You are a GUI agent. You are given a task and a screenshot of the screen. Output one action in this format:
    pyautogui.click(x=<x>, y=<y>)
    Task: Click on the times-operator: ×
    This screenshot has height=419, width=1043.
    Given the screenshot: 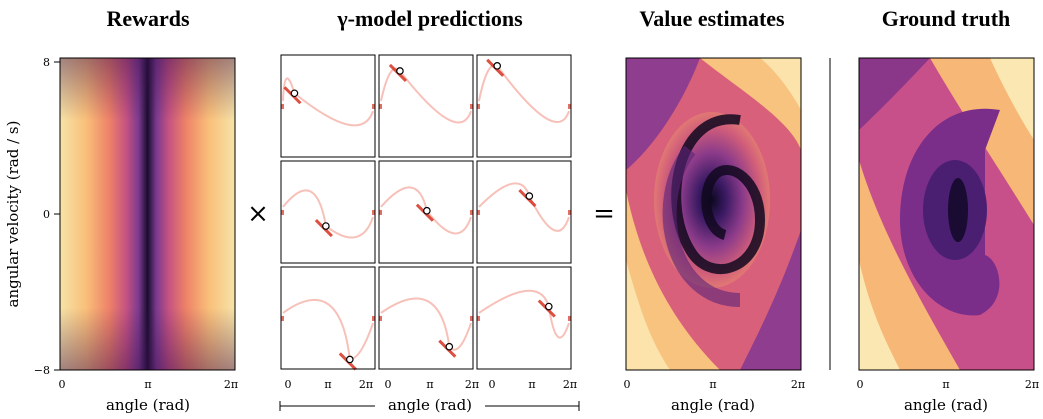 What is the action you would take?
    pyautogui.click(x=258, y=214)
    